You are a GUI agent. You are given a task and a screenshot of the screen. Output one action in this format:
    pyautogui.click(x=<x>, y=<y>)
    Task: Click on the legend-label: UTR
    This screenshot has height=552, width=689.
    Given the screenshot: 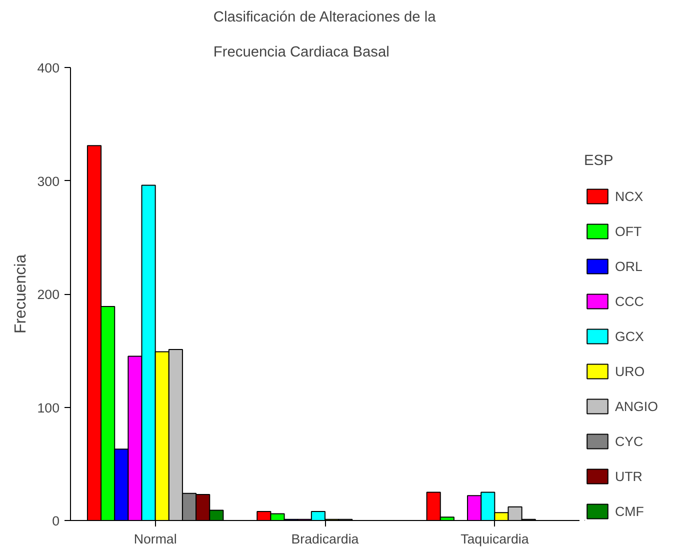 What is the action you would take?
    pyautogui.click(x=628, y=476)
    